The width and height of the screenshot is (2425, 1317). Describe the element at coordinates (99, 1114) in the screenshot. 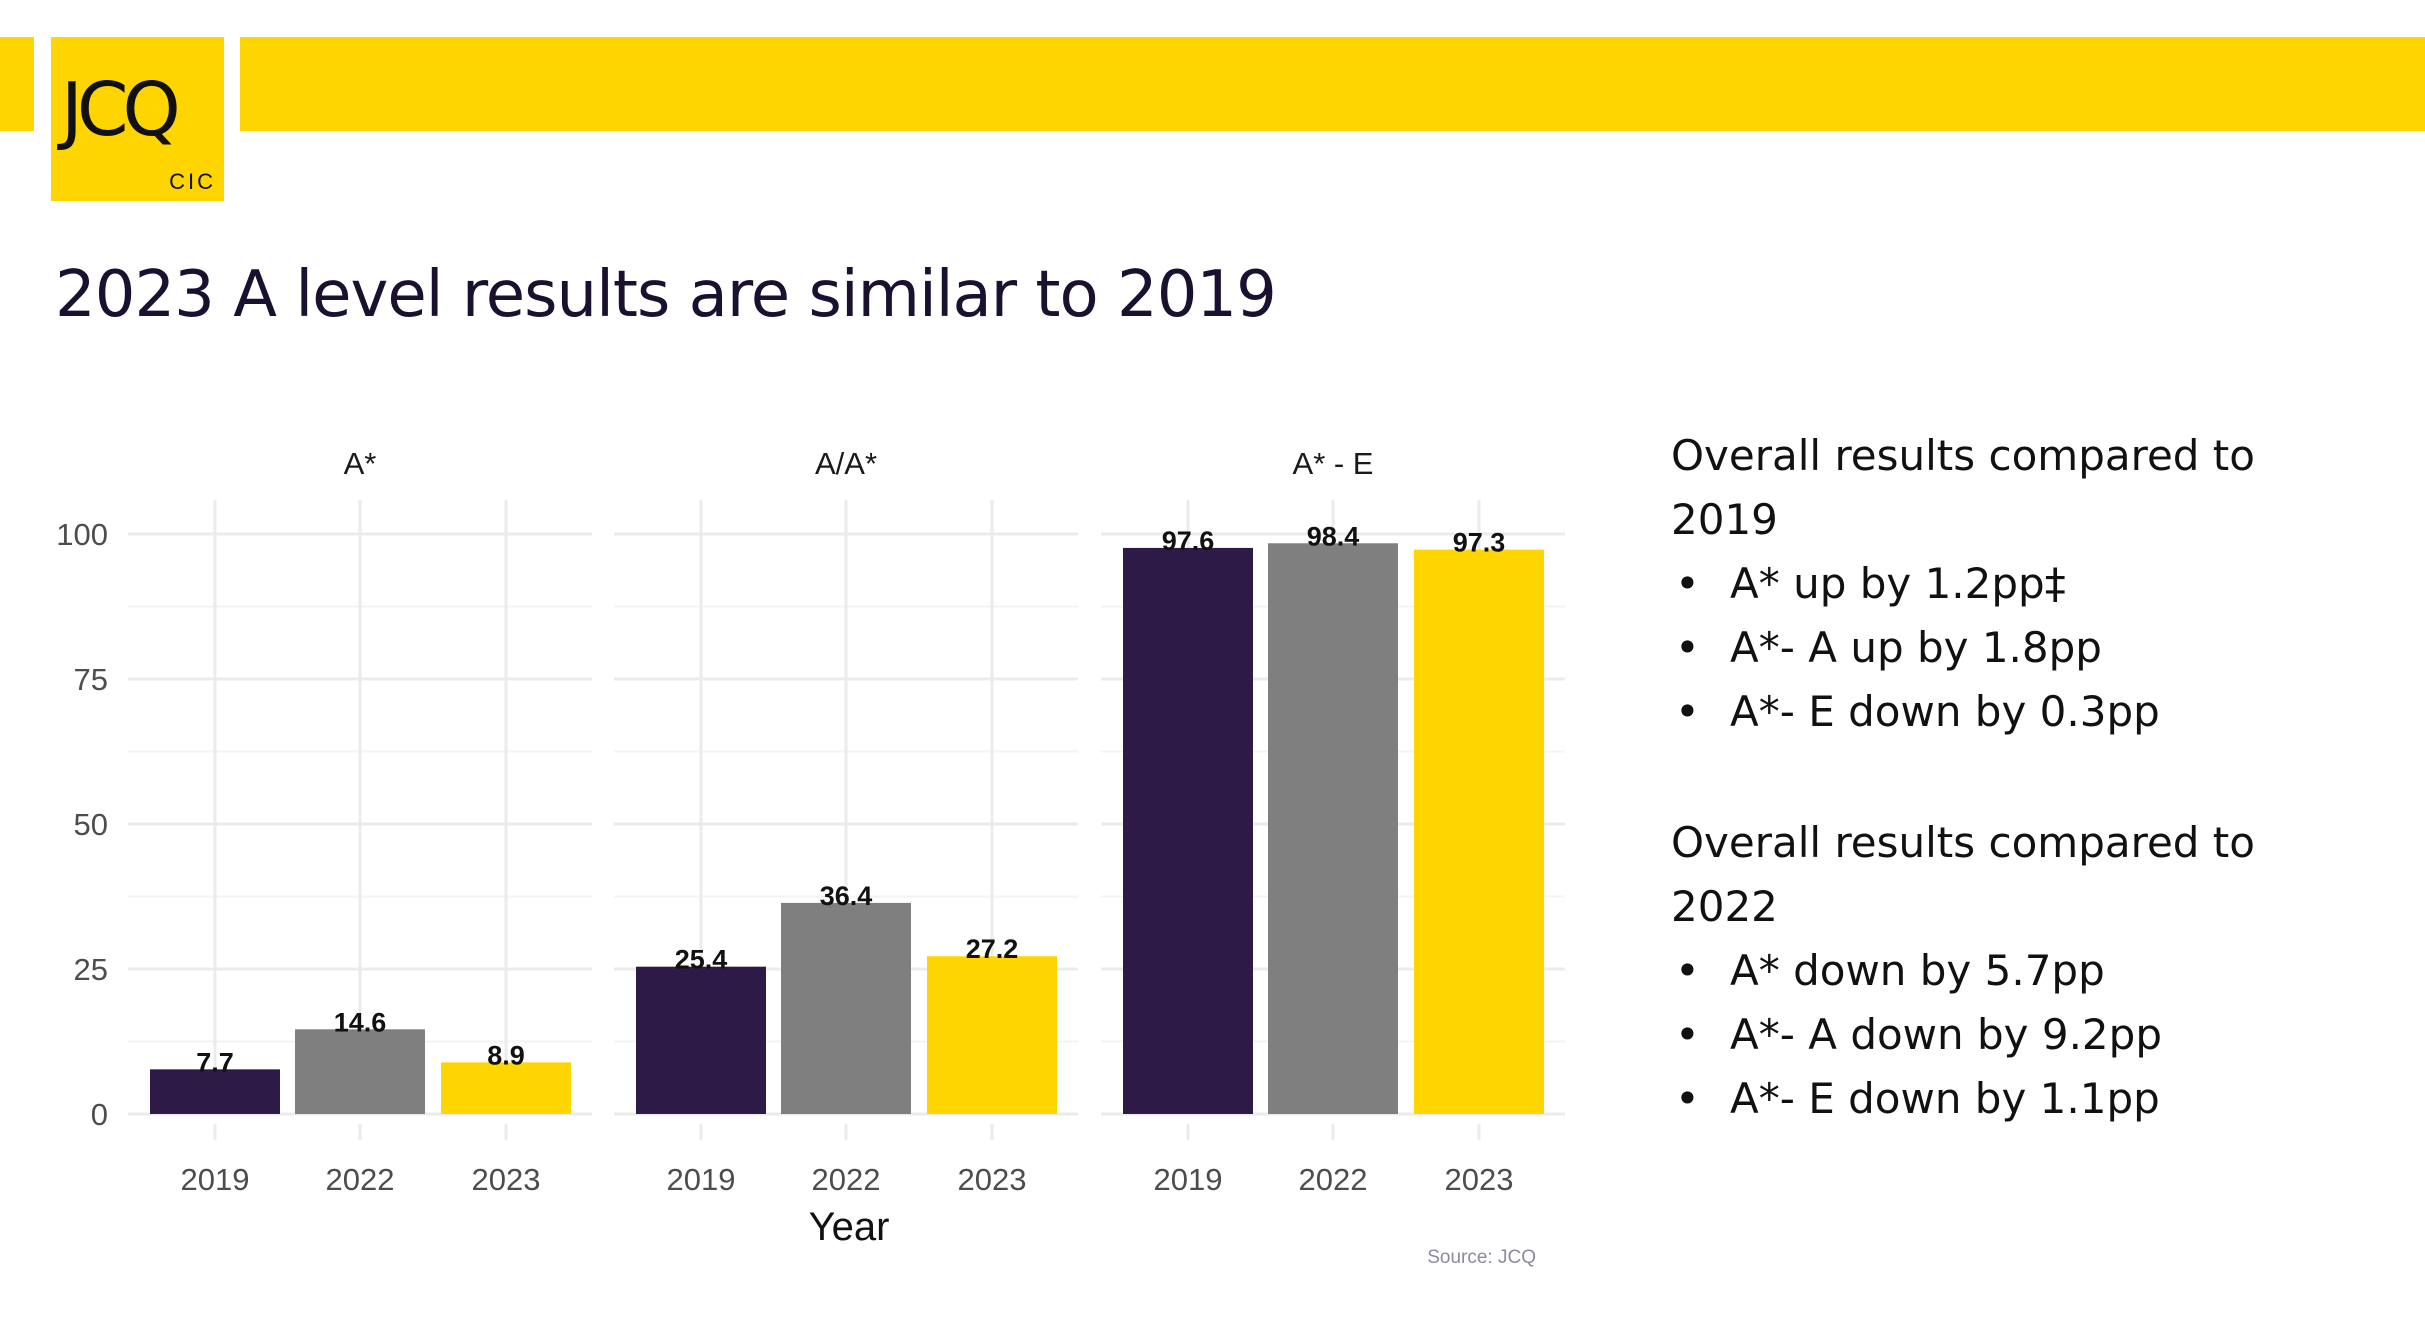

I see `y-tick-label: 0` at that location.